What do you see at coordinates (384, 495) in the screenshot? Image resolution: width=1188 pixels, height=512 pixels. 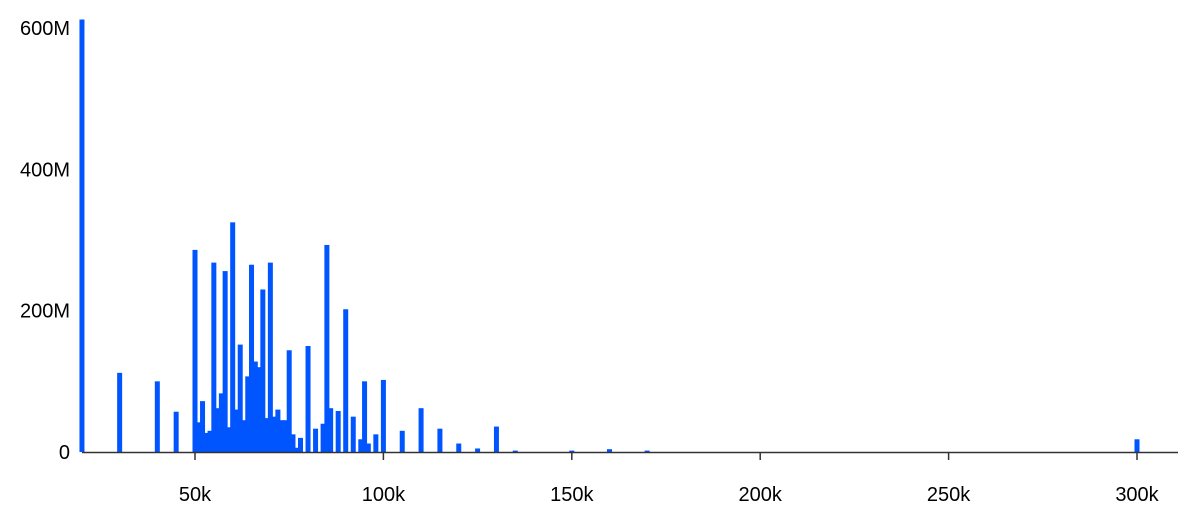 I see `x-tick-label: 100k` at bounding box center [384, 495].